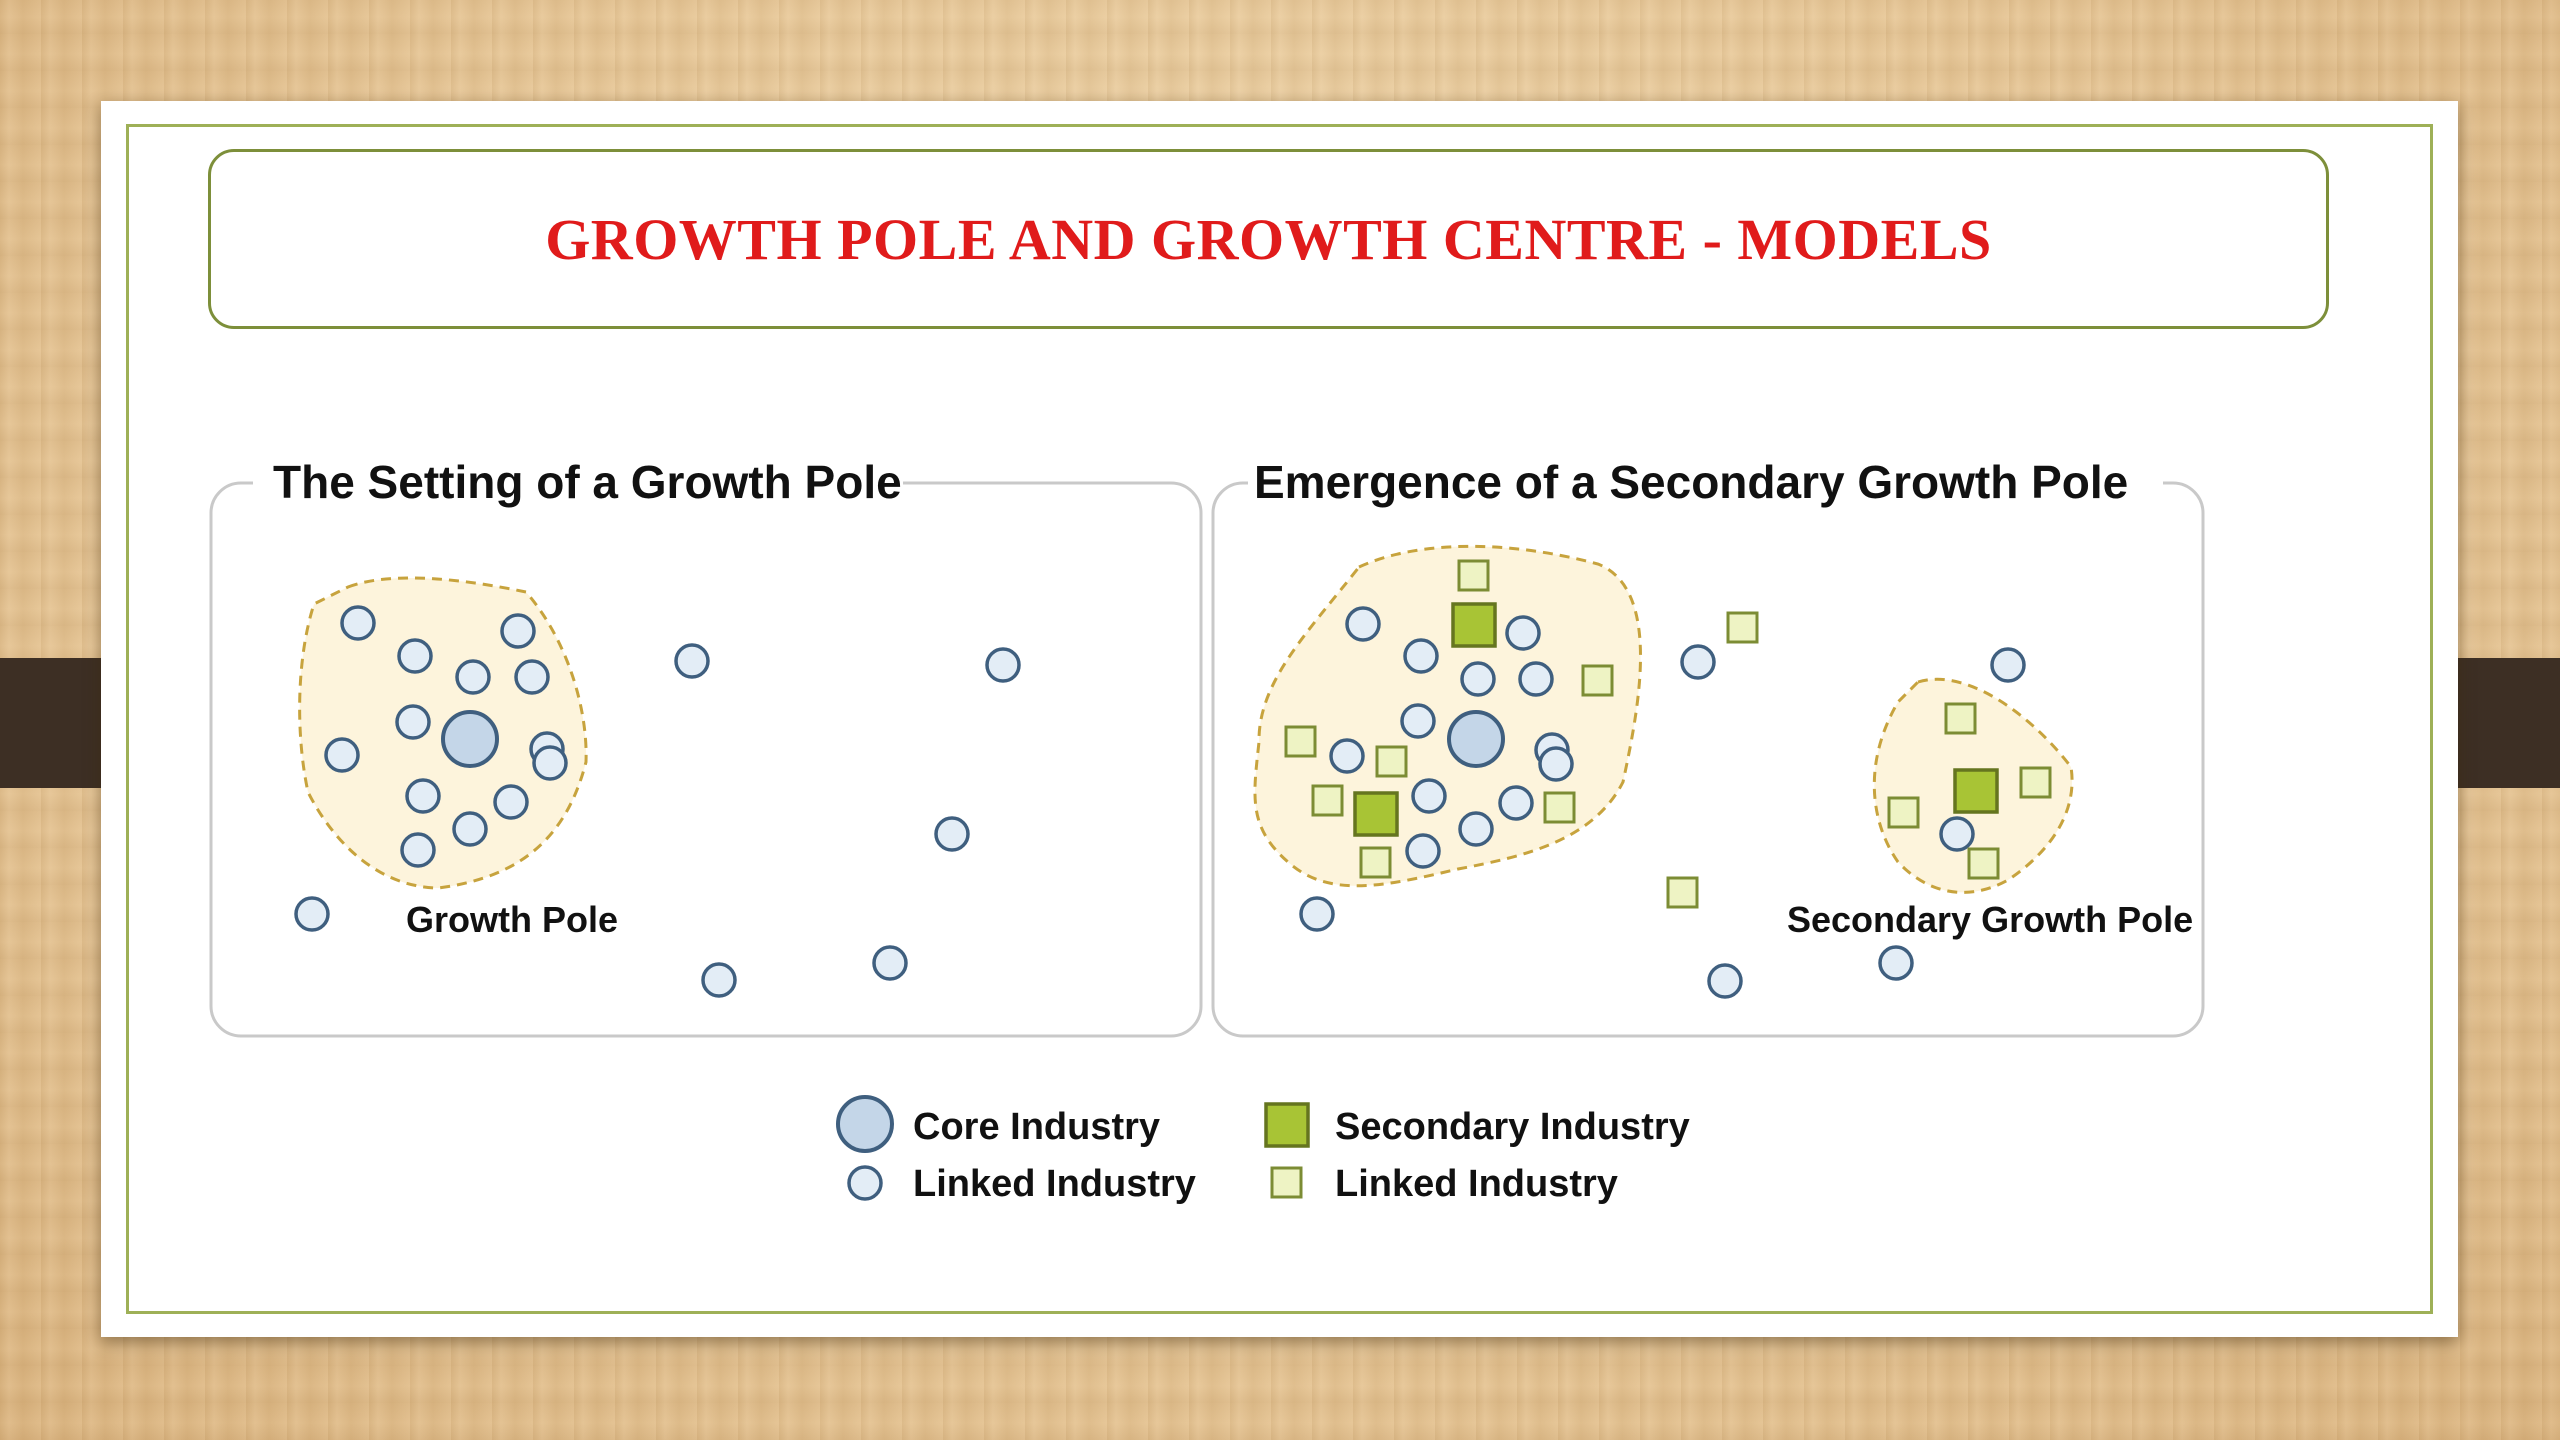  I want to click on legend-core-industry-symbol, so click(865, 1124).